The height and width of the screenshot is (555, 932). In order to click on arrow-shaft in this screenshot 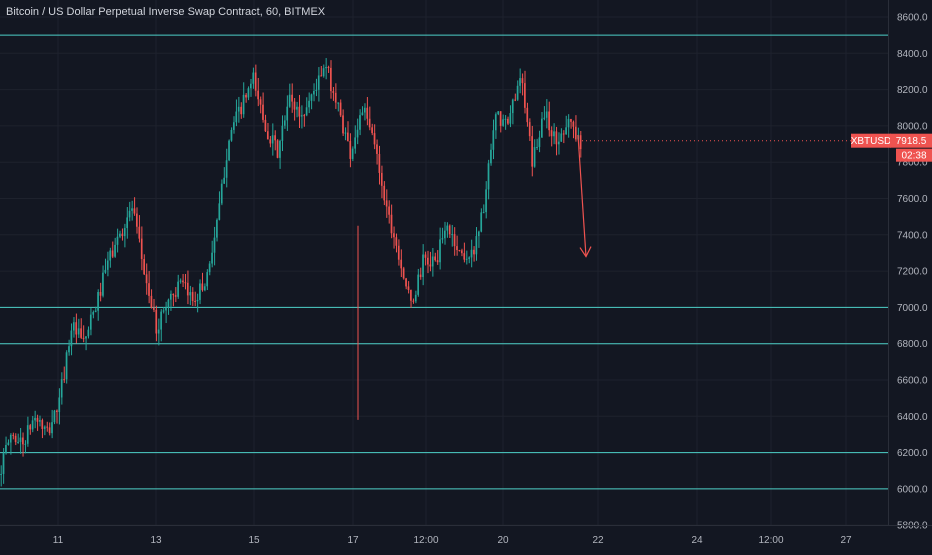, I will do `click(582, 195)`.